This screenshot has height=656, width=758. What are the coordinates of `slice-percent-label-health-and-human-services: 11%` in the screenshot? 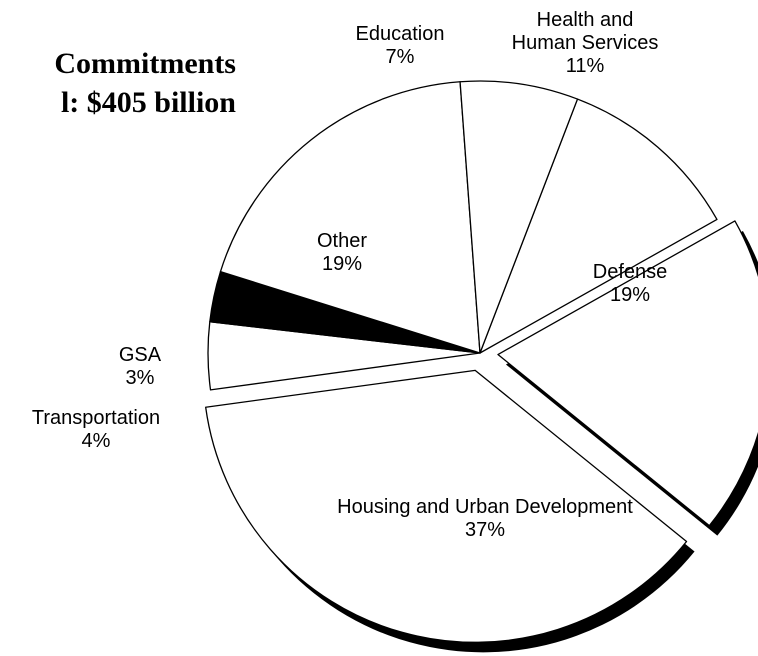 It's located at (585, 66).